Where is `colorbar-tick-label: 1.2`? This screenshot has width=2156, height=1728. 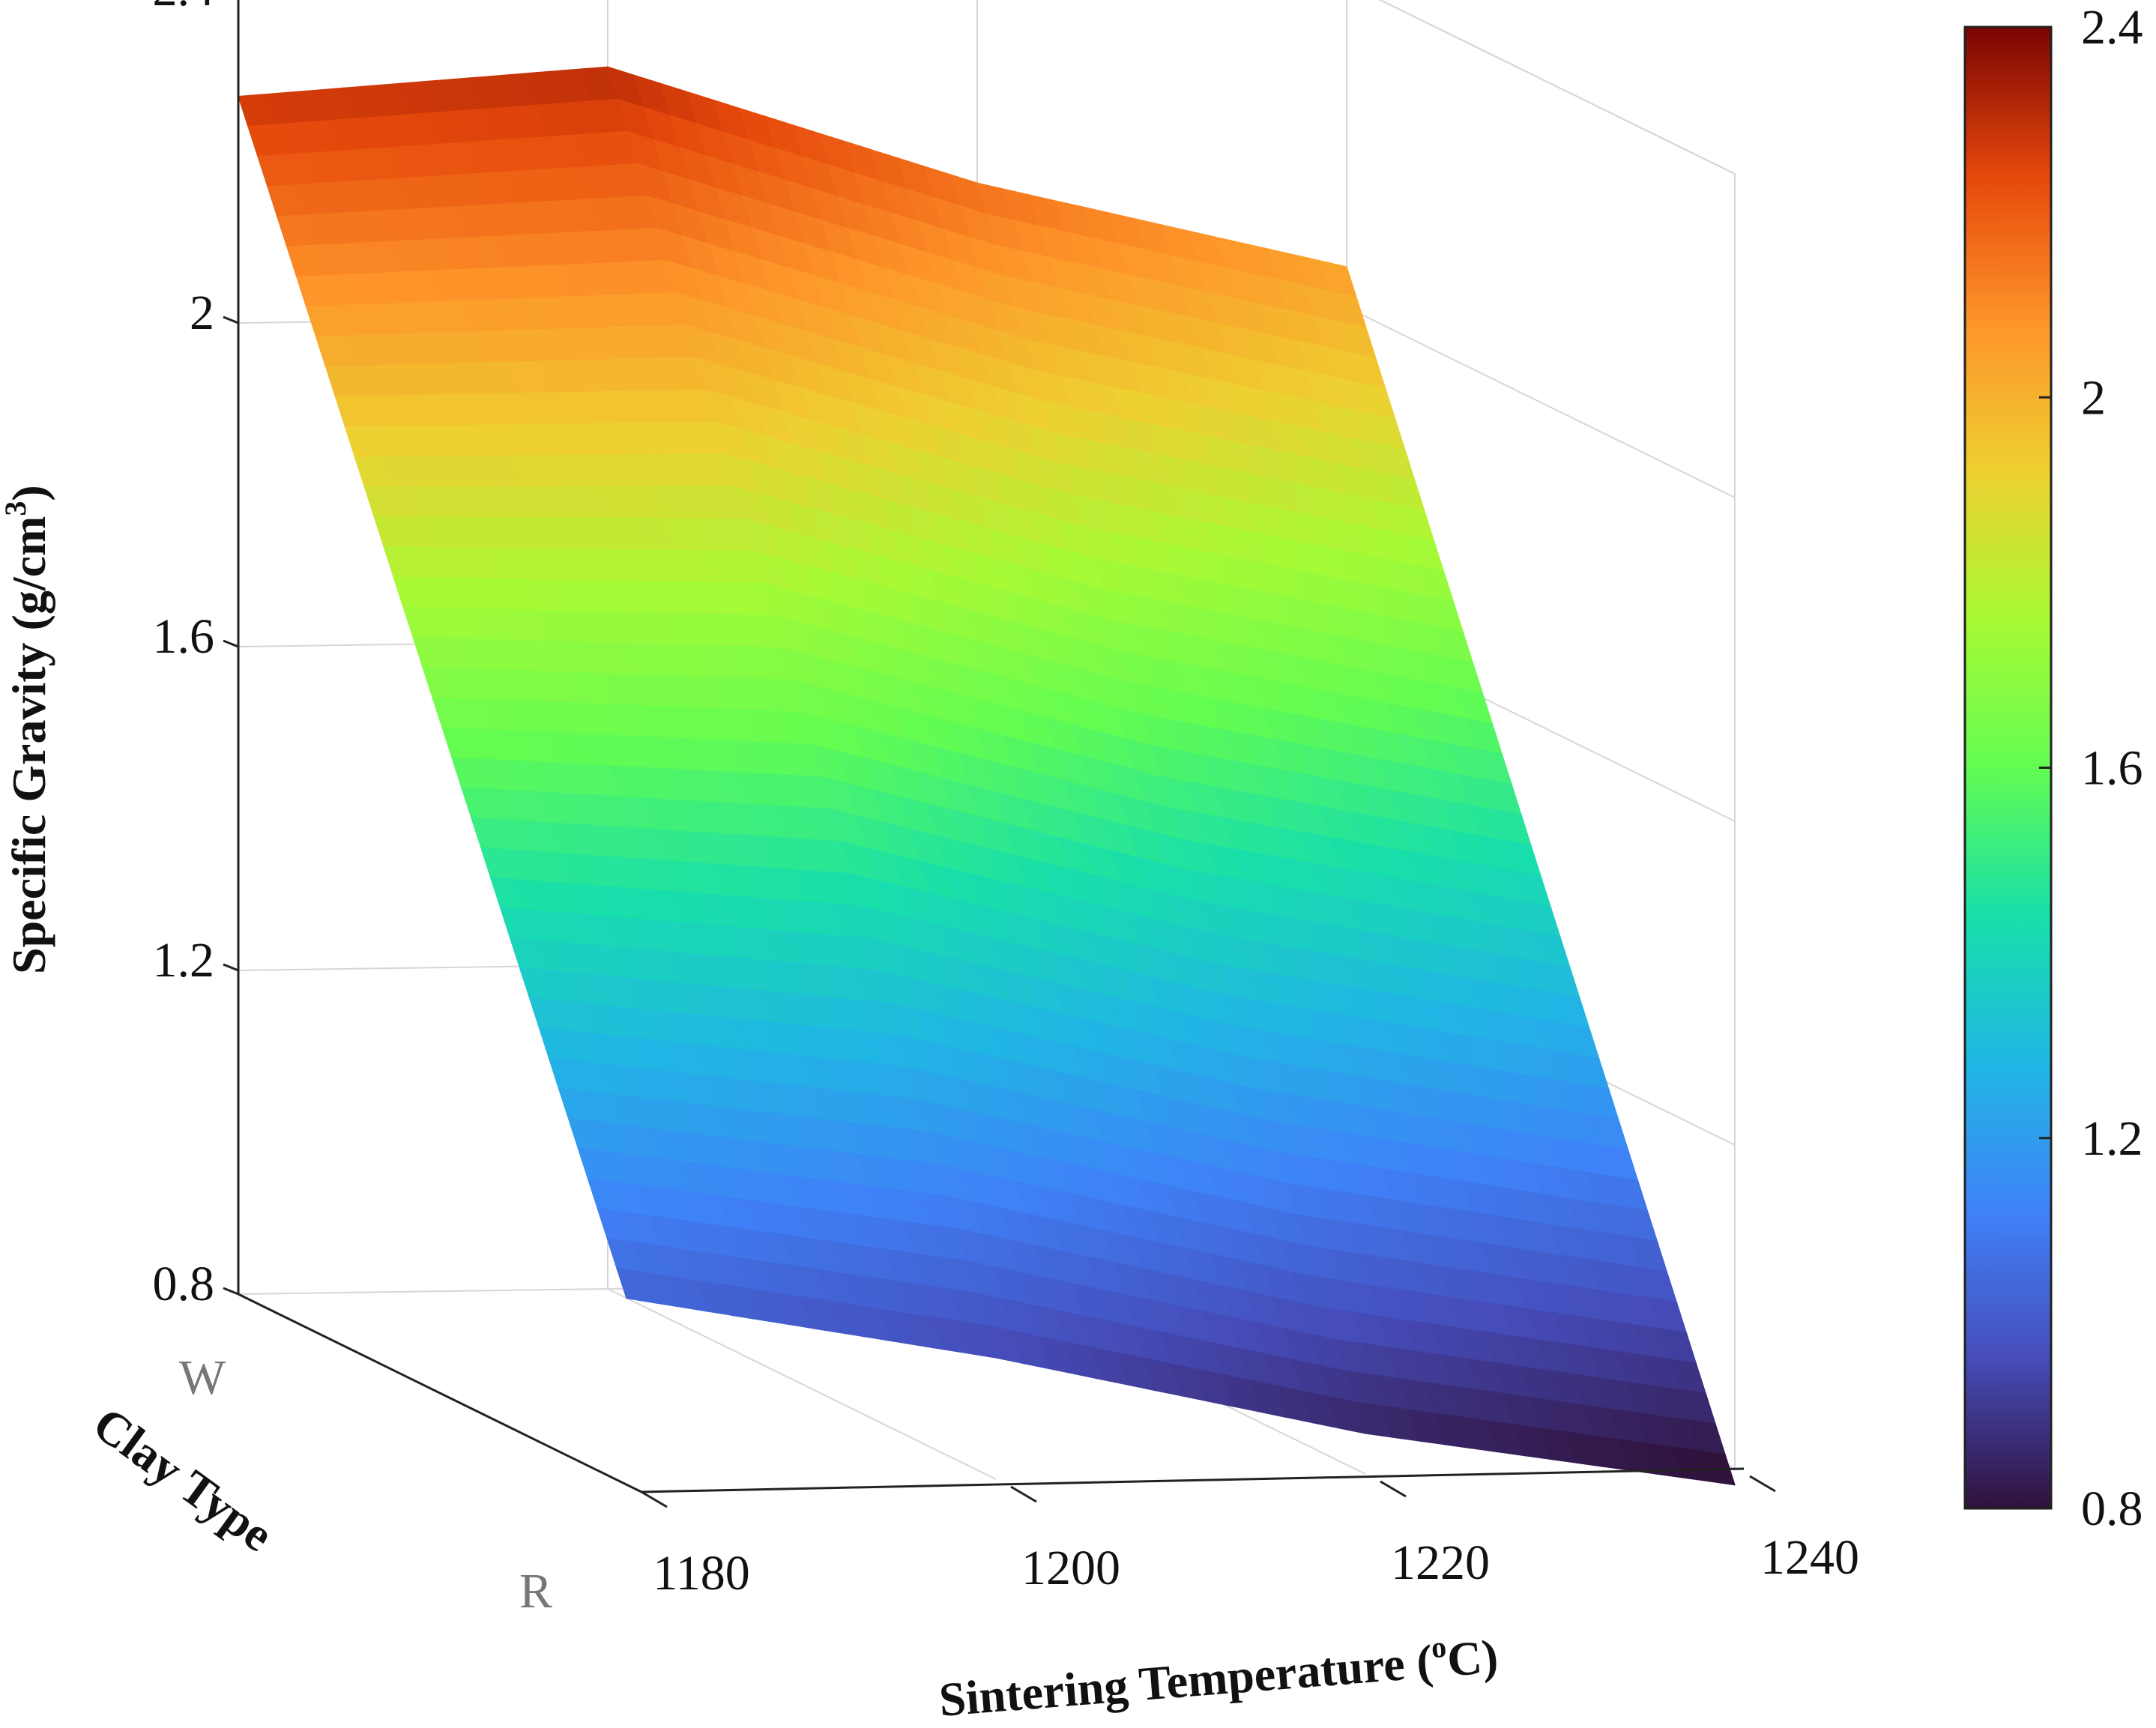
colorbar-tick-label: 1.2 is located at coordinates (2112, 1138).